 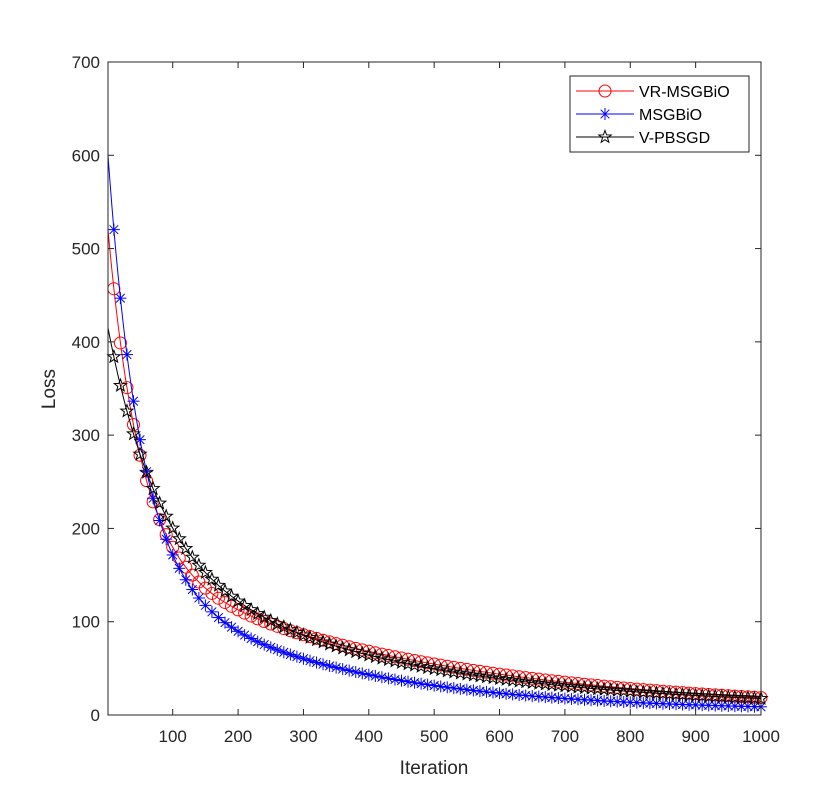 What do you see at coordinates (630, 736) in the screenshot?
I see `x-tick-label: 800` at bounding box center [630, 736].